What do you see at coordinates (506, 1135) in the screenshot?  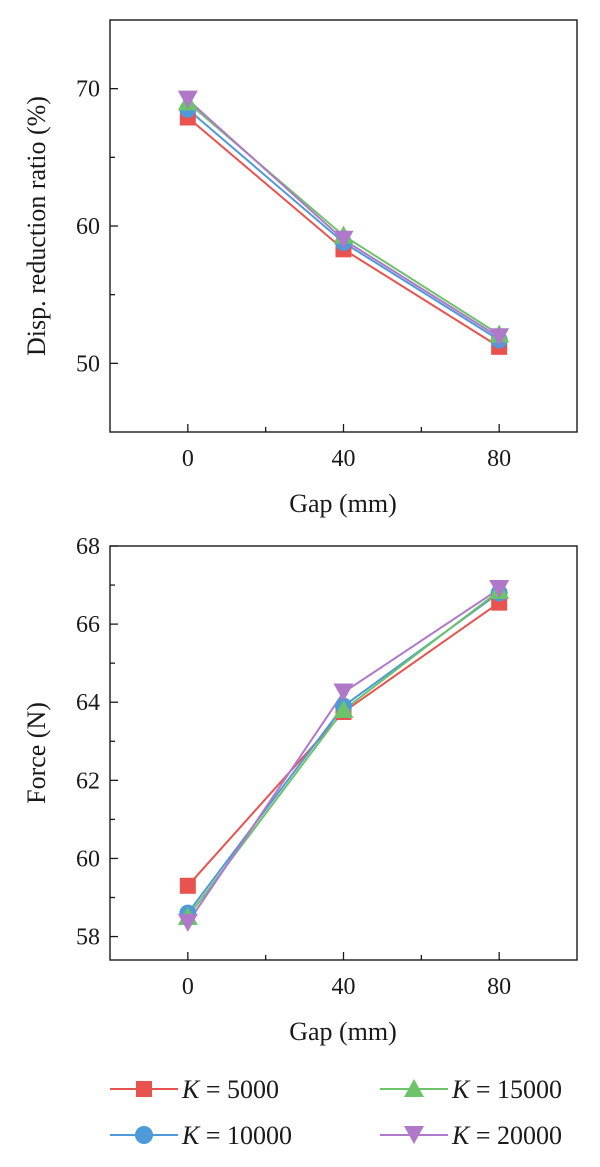 I see `legend-label-k20000: K = 20000` at bounding box center [506, 1135].